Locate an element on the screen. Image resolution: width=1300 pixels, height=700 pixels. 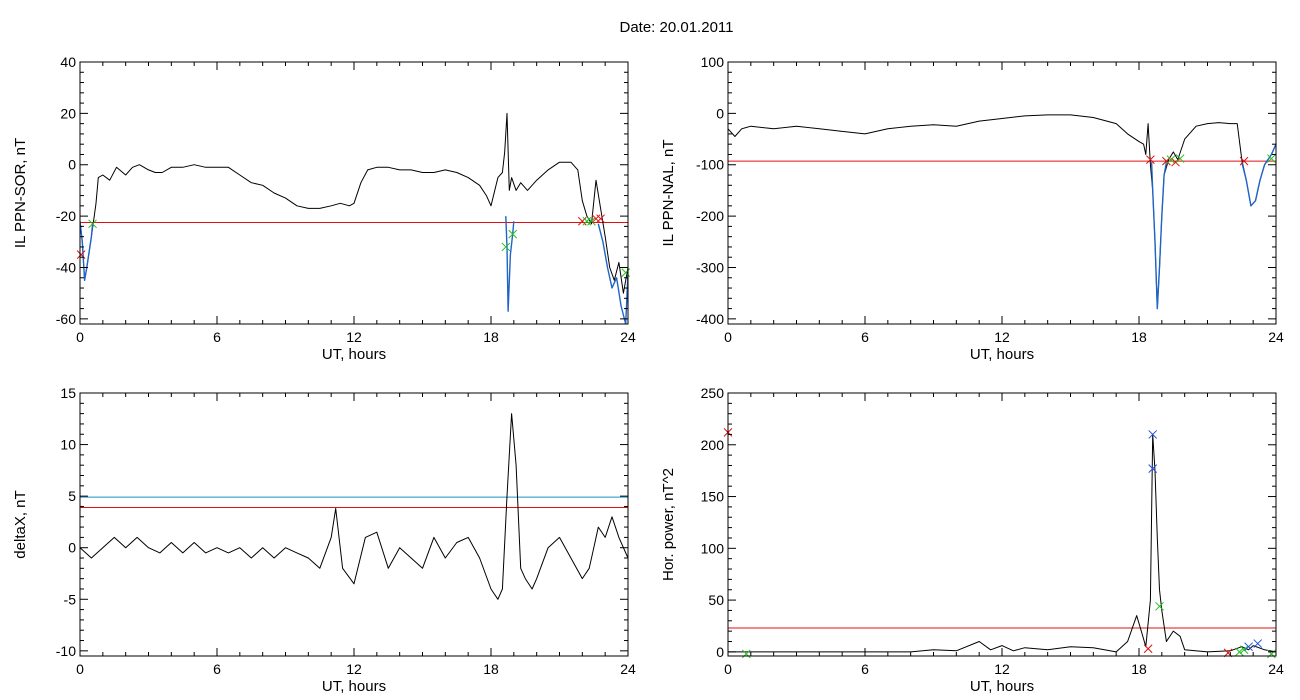
p1-xtick-label: 0 is located at coordinates (80, 337).